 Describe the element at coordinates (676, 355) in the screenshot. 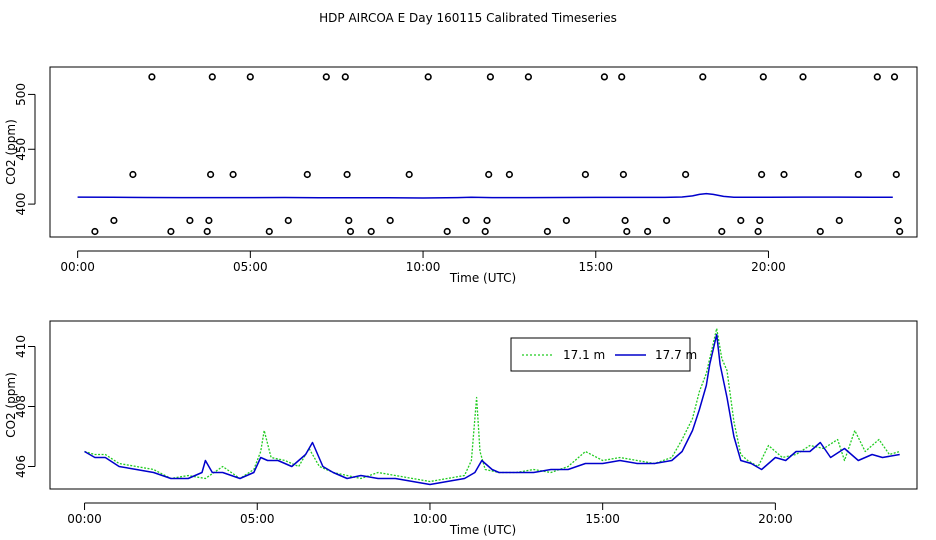

I see `legend-label-17-7: 17.7 m` at that location.